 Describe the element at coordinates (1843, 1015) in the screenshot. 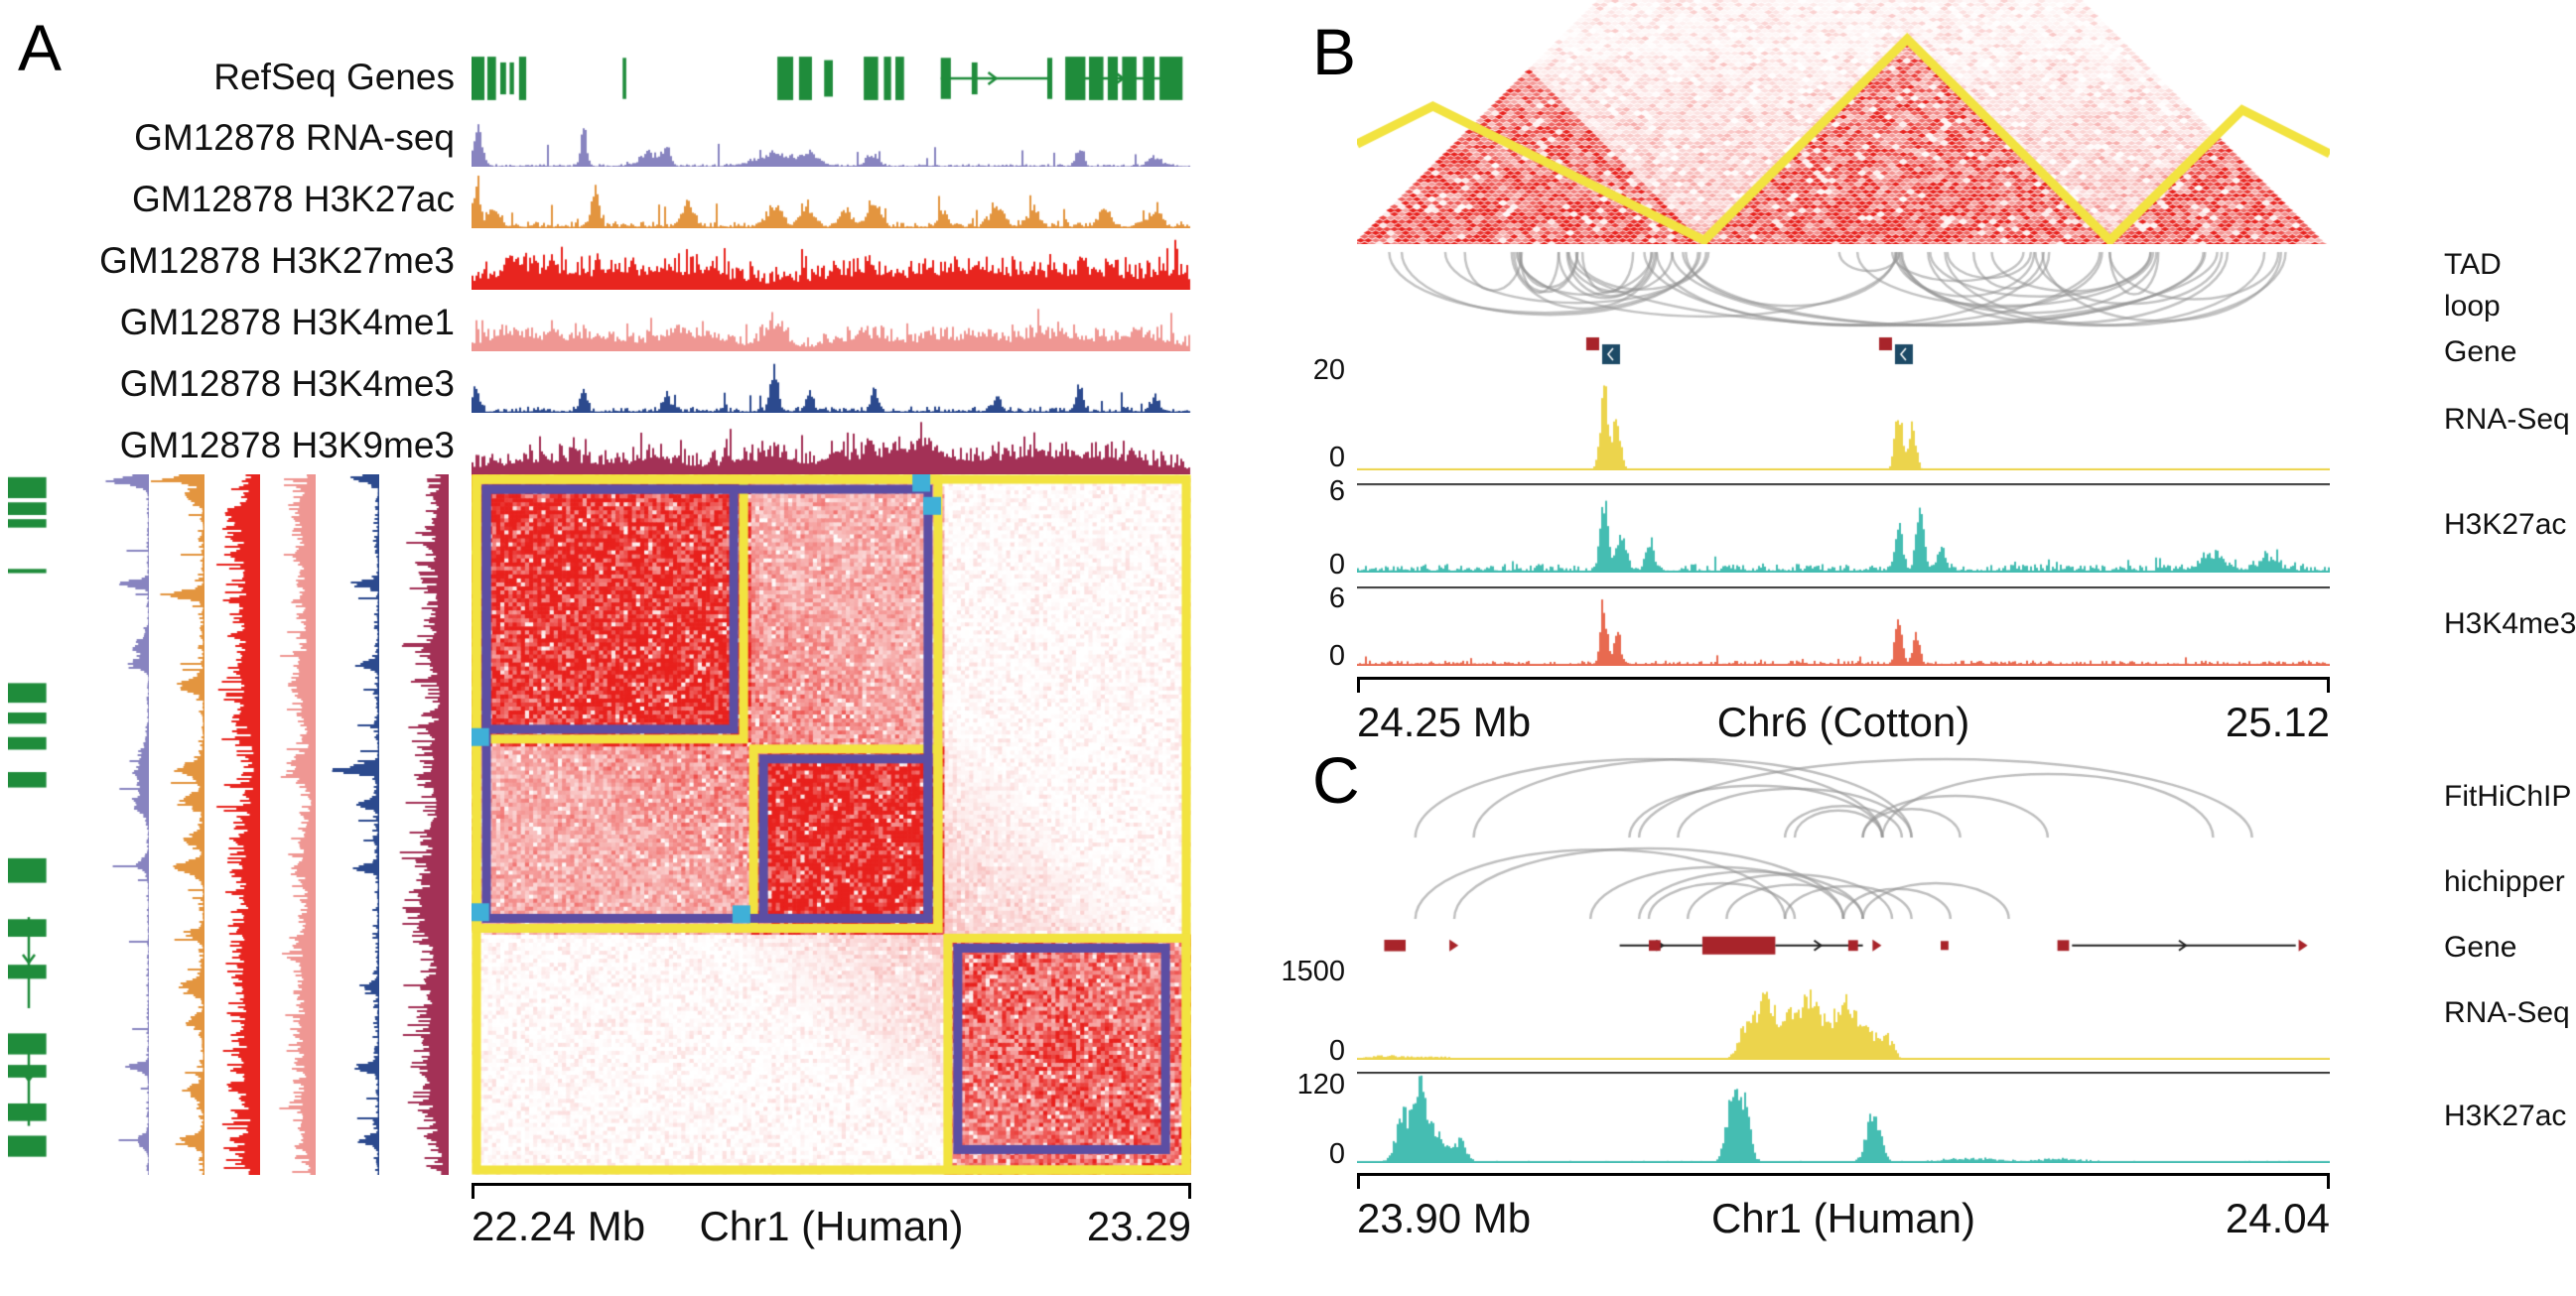

I see `rnaseq-c-canvas` at that location.